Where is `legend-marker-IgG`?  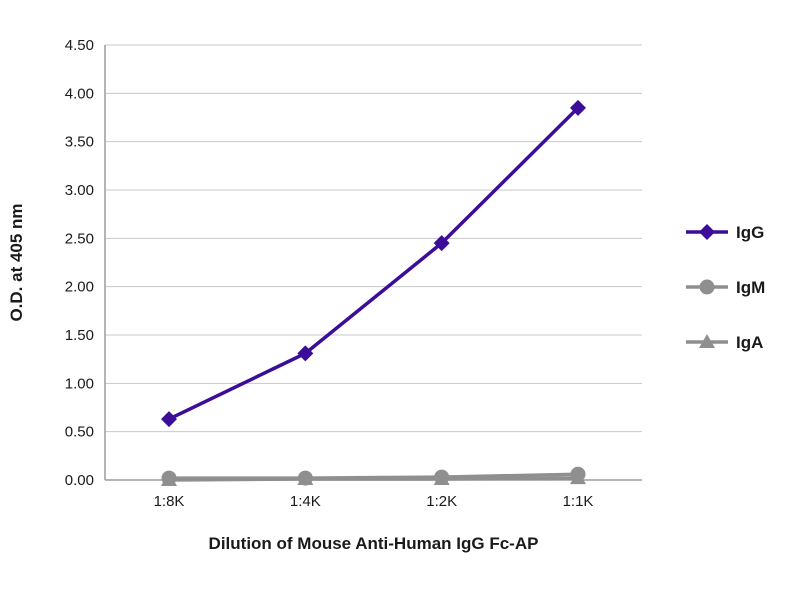 legend-marker-IgG is located at coordinates (707, 232).